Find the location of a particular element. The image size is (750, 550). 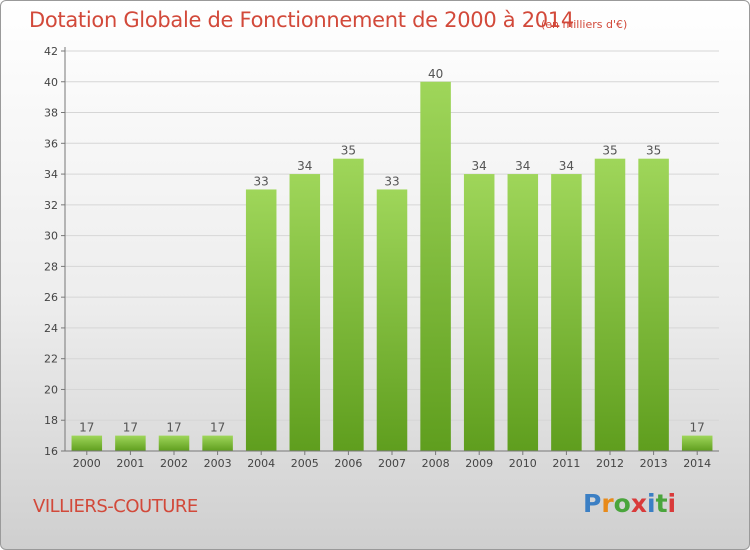

x-tick-label: 2009 is located at coordinates (479, 463).